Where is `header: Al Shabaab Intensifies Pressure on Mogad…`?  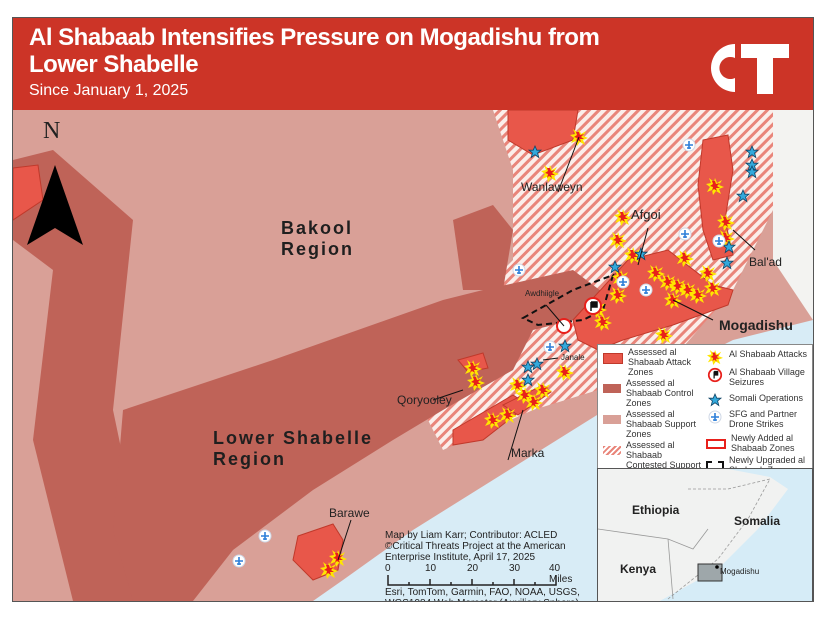 header: Al Shabaab Intensifies Pressure on Mogad… is located at coordinates (413, 64).